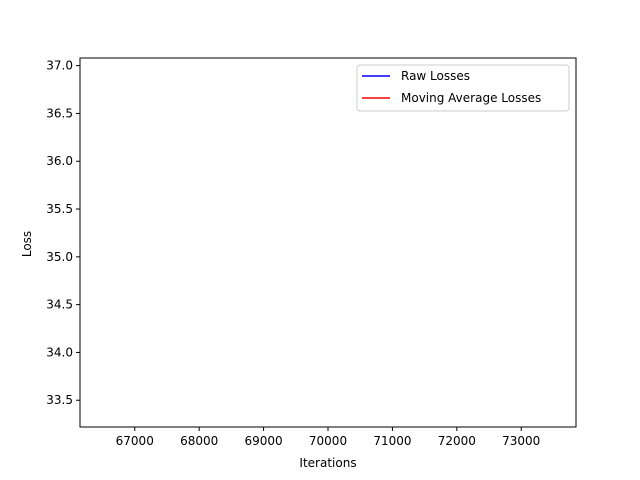 The image size is (640, 480). What do you see at coordinates (435, 76) in the screenshot?
I see `legend-label: Raw Losses` at bounding box center [435, 76].